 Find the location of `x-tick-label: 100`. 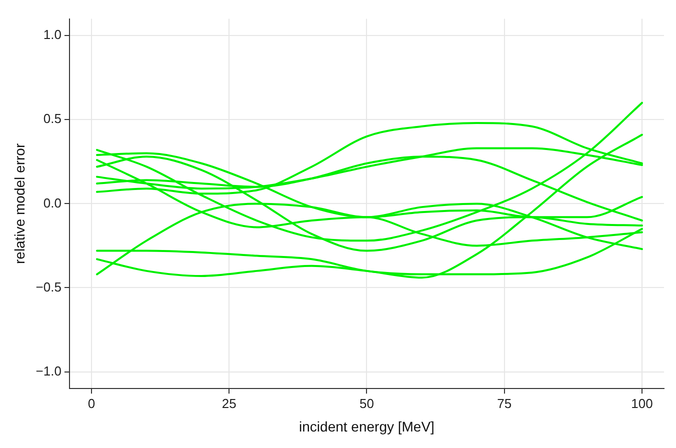

x-tick-label: 100 is located at coordinates (642, 403).